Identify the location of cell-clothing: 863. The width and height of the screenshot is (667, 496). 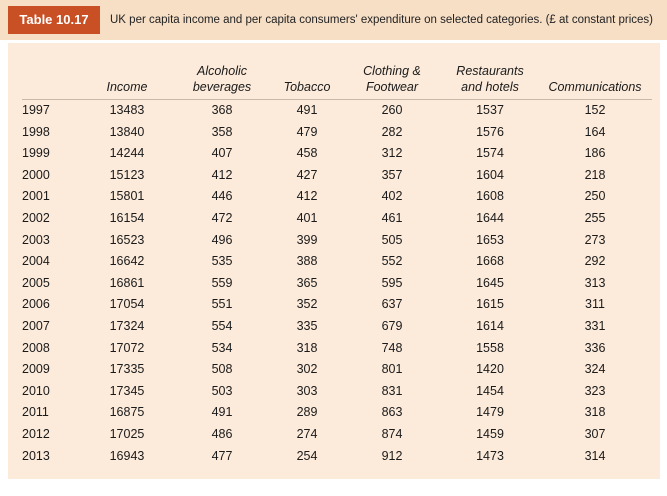
(392, 412).